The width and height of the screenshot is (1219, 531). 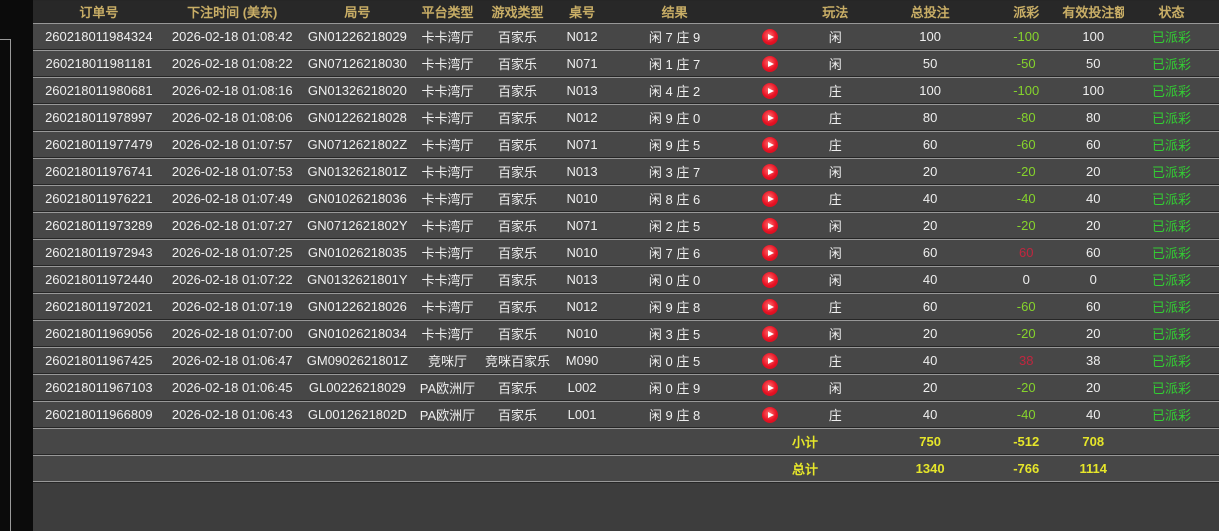 I want to click on subtotal-row: 小计 750 -512 708, so click(x=626, y=441).